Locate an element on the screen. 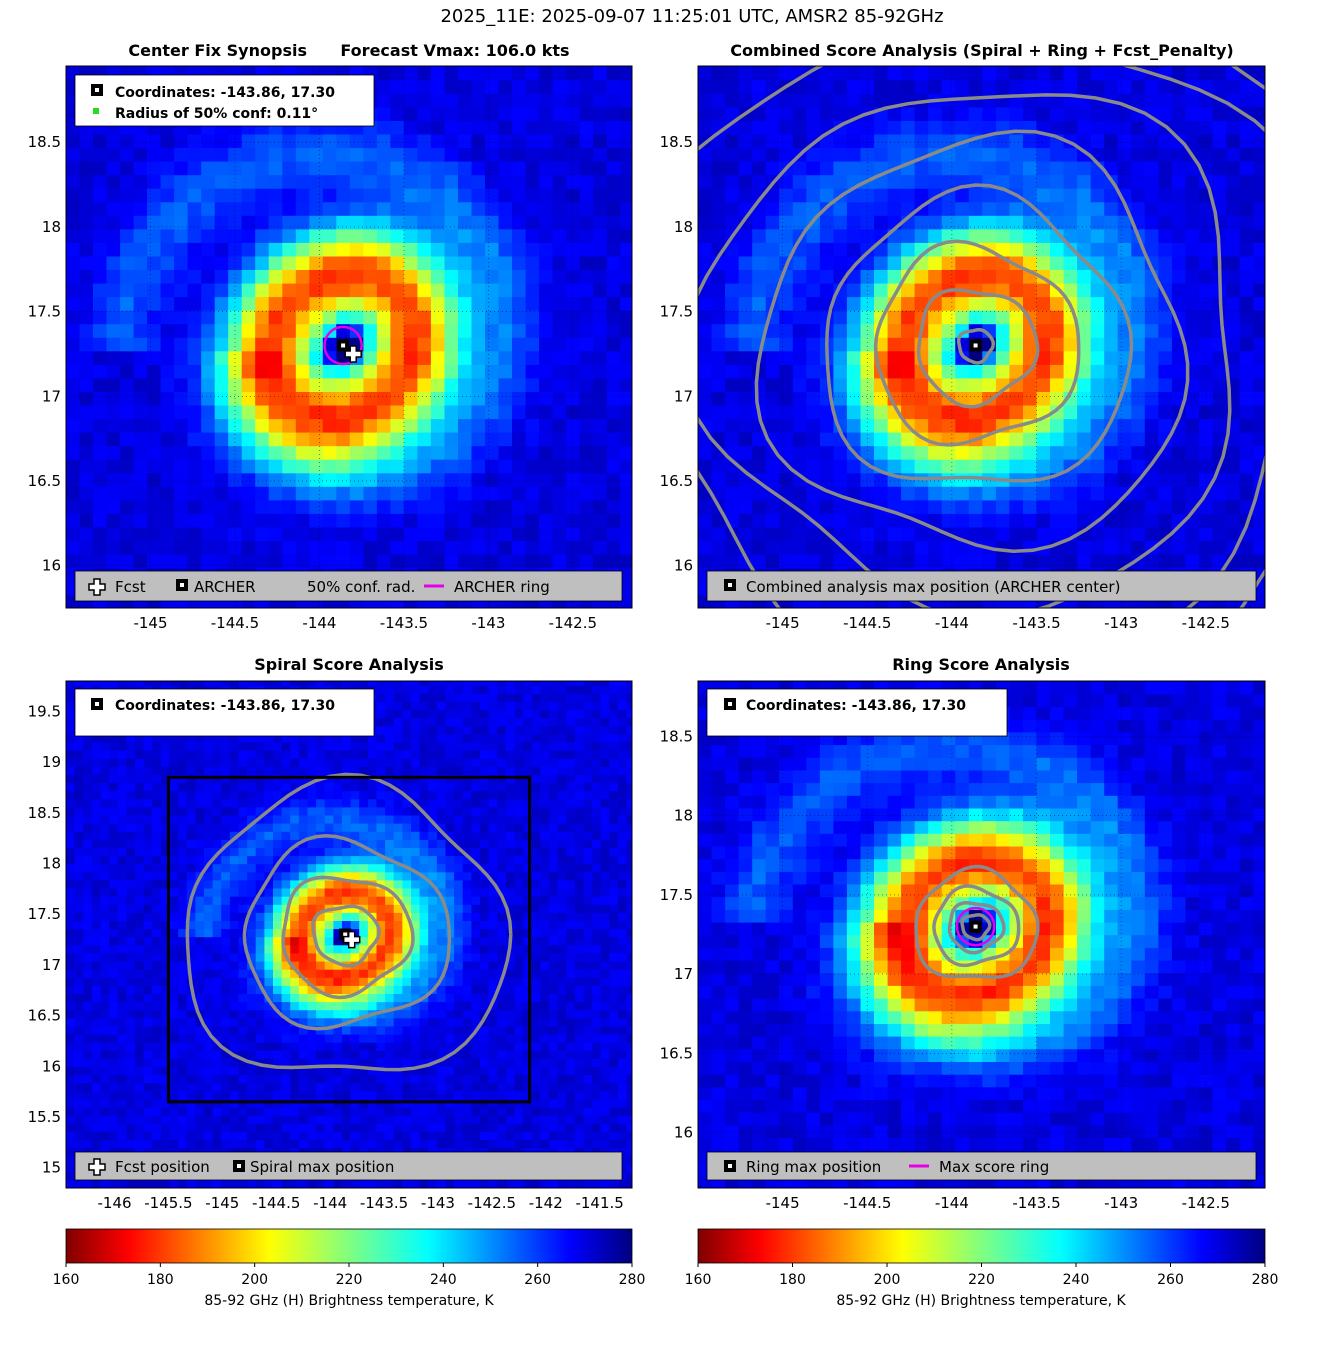  legend-archer: ARCHER is located at coordinates (225, 587).